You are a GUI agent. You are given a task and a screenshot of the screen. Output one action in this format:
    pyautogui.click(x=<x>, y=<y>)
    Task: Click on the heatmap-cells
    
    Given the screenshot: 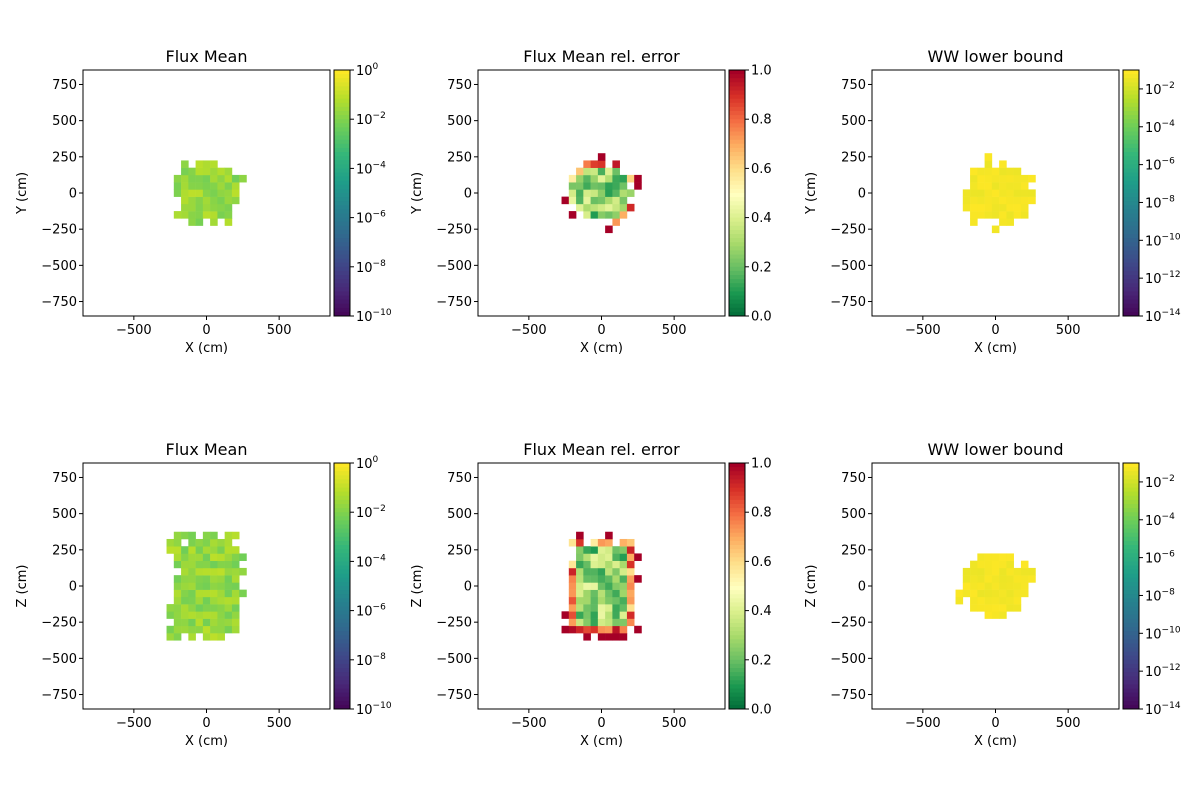 What is the action you would take?
    pyautogui.click(x=995, y=586)
    